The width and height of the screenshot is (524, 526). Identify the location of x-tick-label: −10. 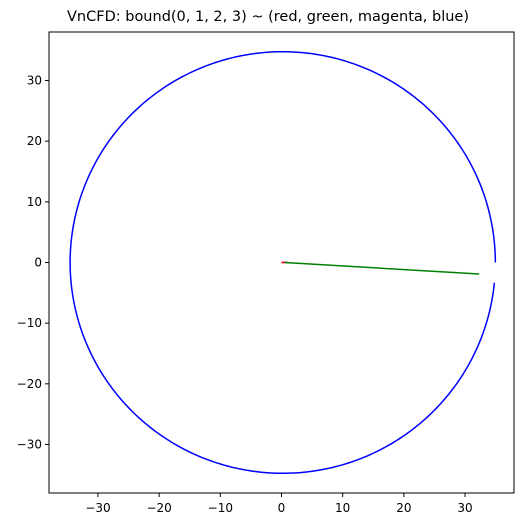
(220, 508).